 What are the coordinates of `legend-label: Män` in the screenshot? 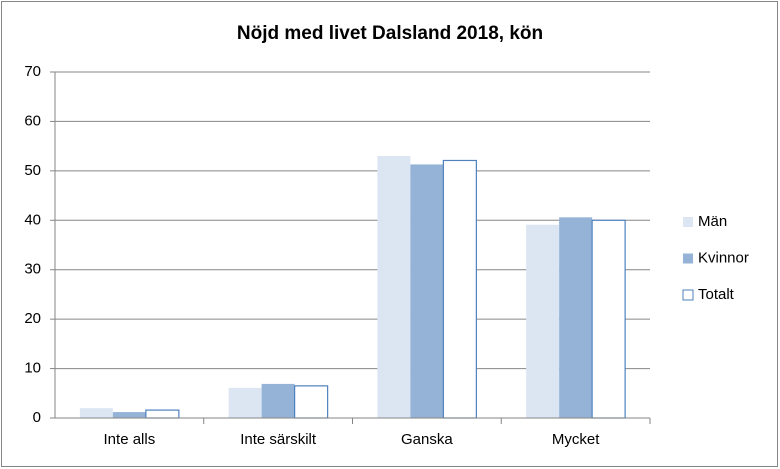 It's located at (712, 221).